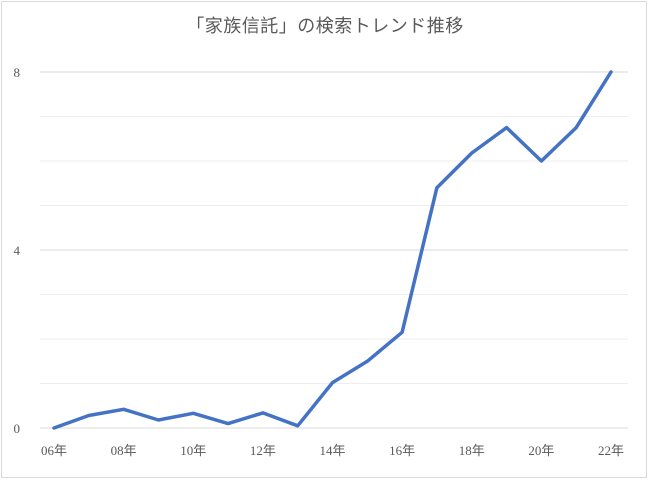 The image size is (650, 481). I want to click on x-tick-label: 14年, so click(332, 450).